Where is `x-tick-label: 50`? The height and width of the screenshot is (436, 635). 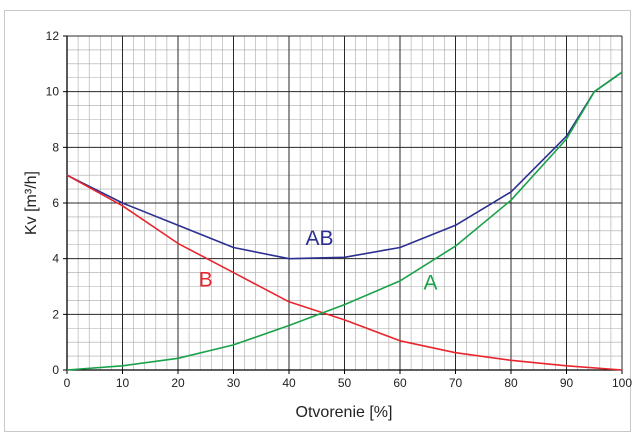
x-tick-label: 50 is located at coordinates (345, 383).